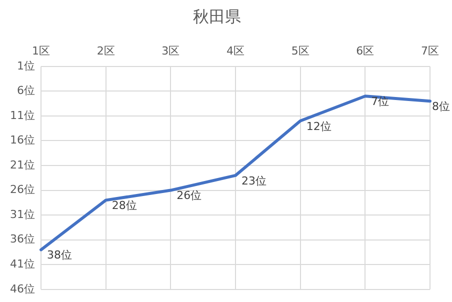 The width and height of the screenshot is (452, 302). I want to click on x-tick-label: 3区, so click(171, 51).